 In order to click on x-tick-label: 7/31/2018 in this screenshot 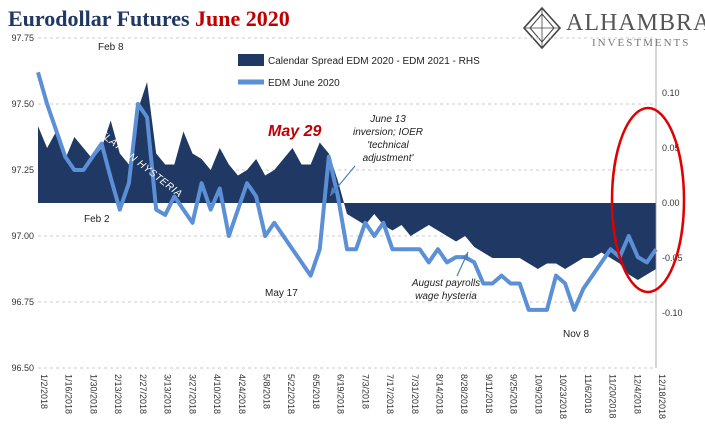, I will do `click(415, 394)`.